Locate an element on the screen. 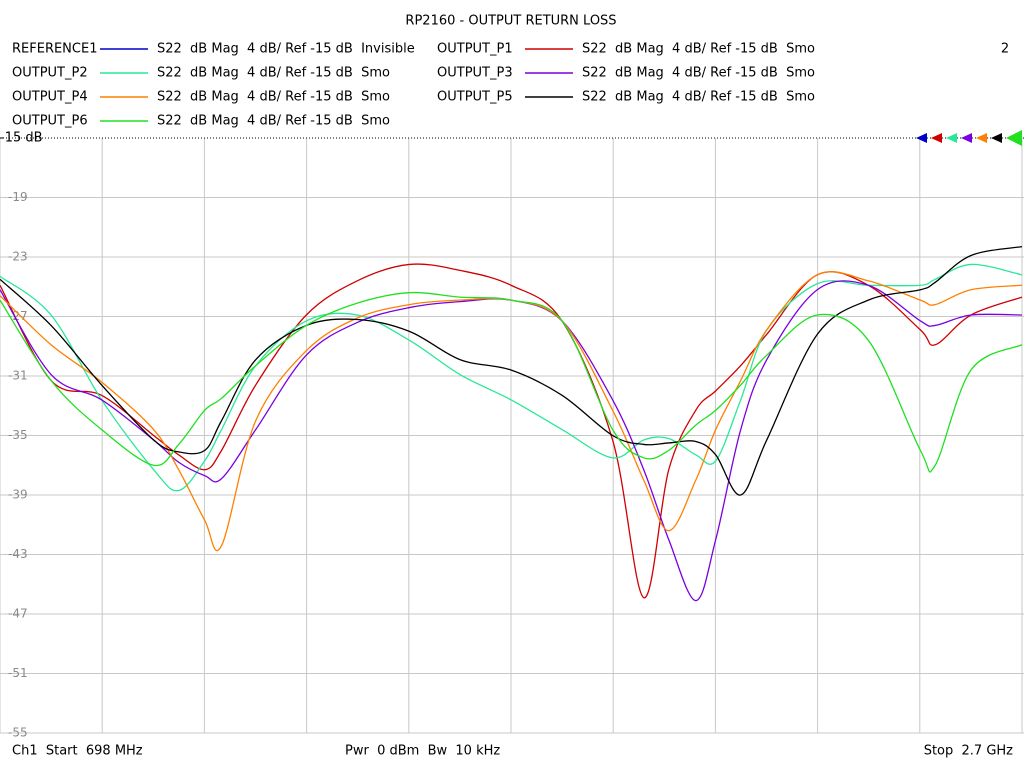 This screenshot has height=768, width=1024. y-tick-label: -43 is located at coordinates (18, 554).